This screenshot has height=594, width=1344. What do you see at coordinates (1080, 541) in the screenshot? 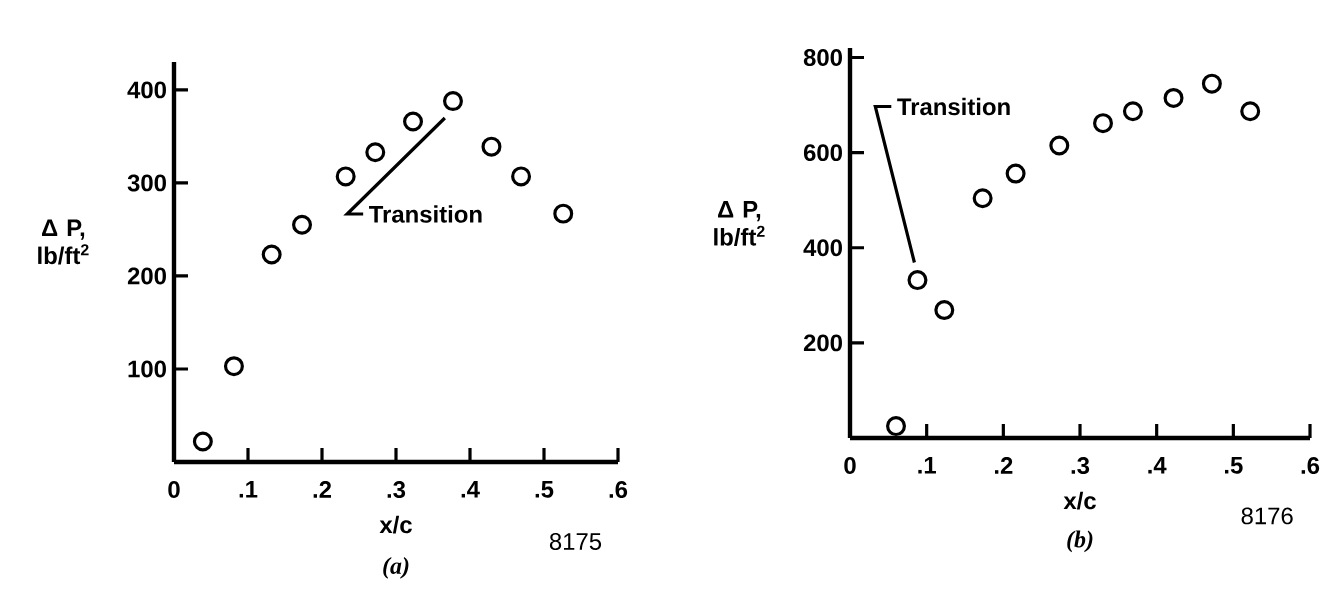
I see `text: (b)` at bounding box center [1080, 541].